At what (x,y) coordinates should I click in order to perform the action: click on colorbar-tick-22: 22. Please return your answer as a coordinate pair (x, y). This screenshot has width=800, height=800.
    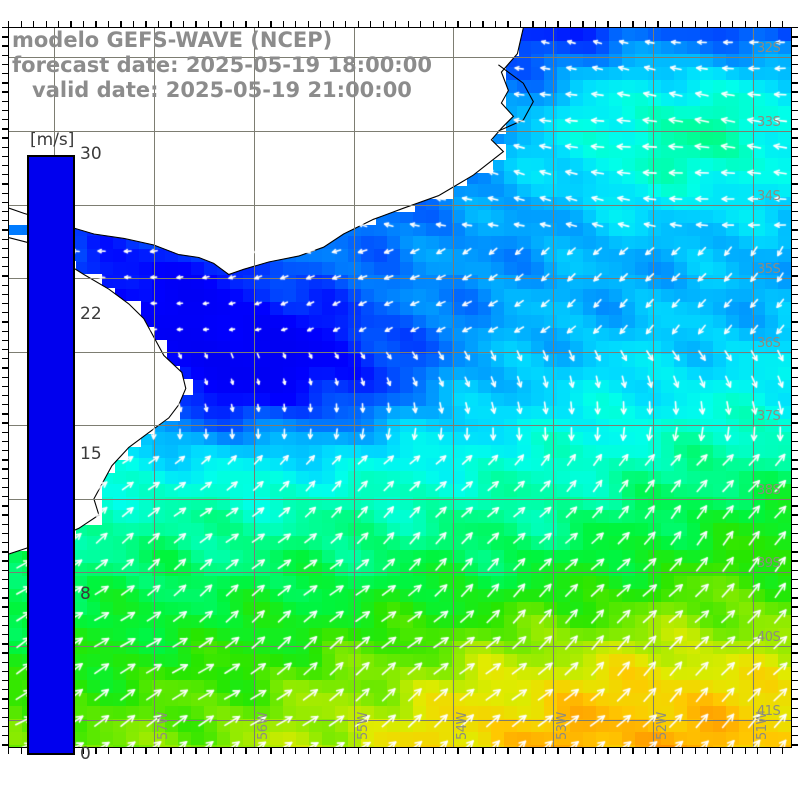
    Looking at the image, I should click on (91, 314).